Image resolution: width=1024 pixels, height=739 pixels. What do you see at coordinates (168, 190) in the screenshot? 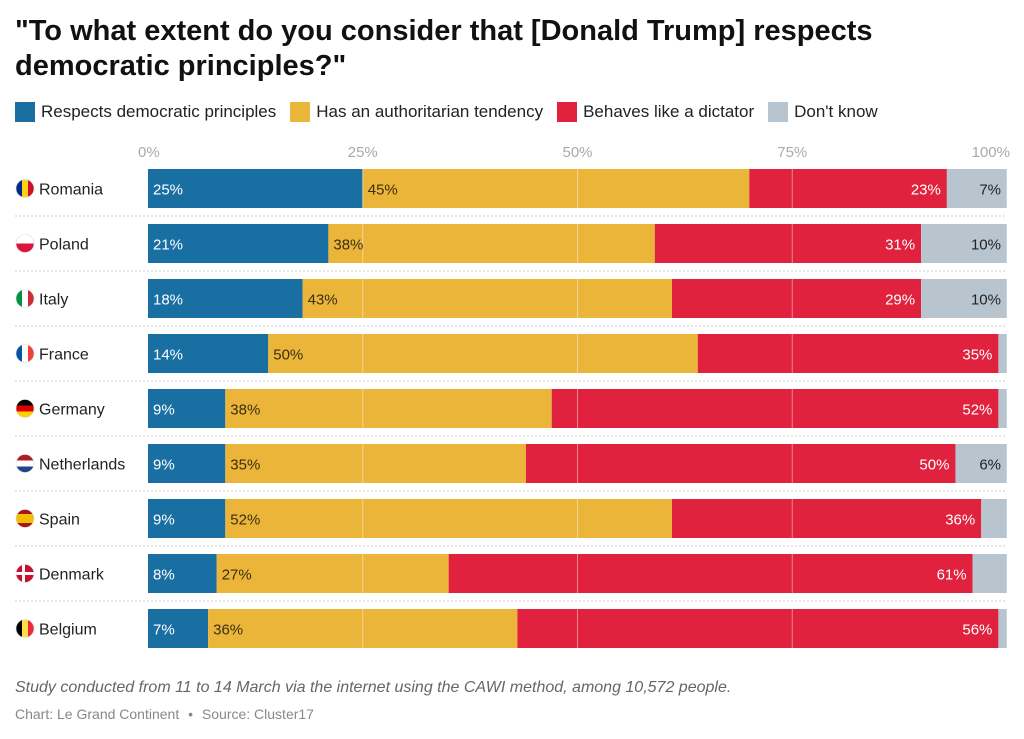
I see `value-label: 25%` at bounding box center [168, 190].